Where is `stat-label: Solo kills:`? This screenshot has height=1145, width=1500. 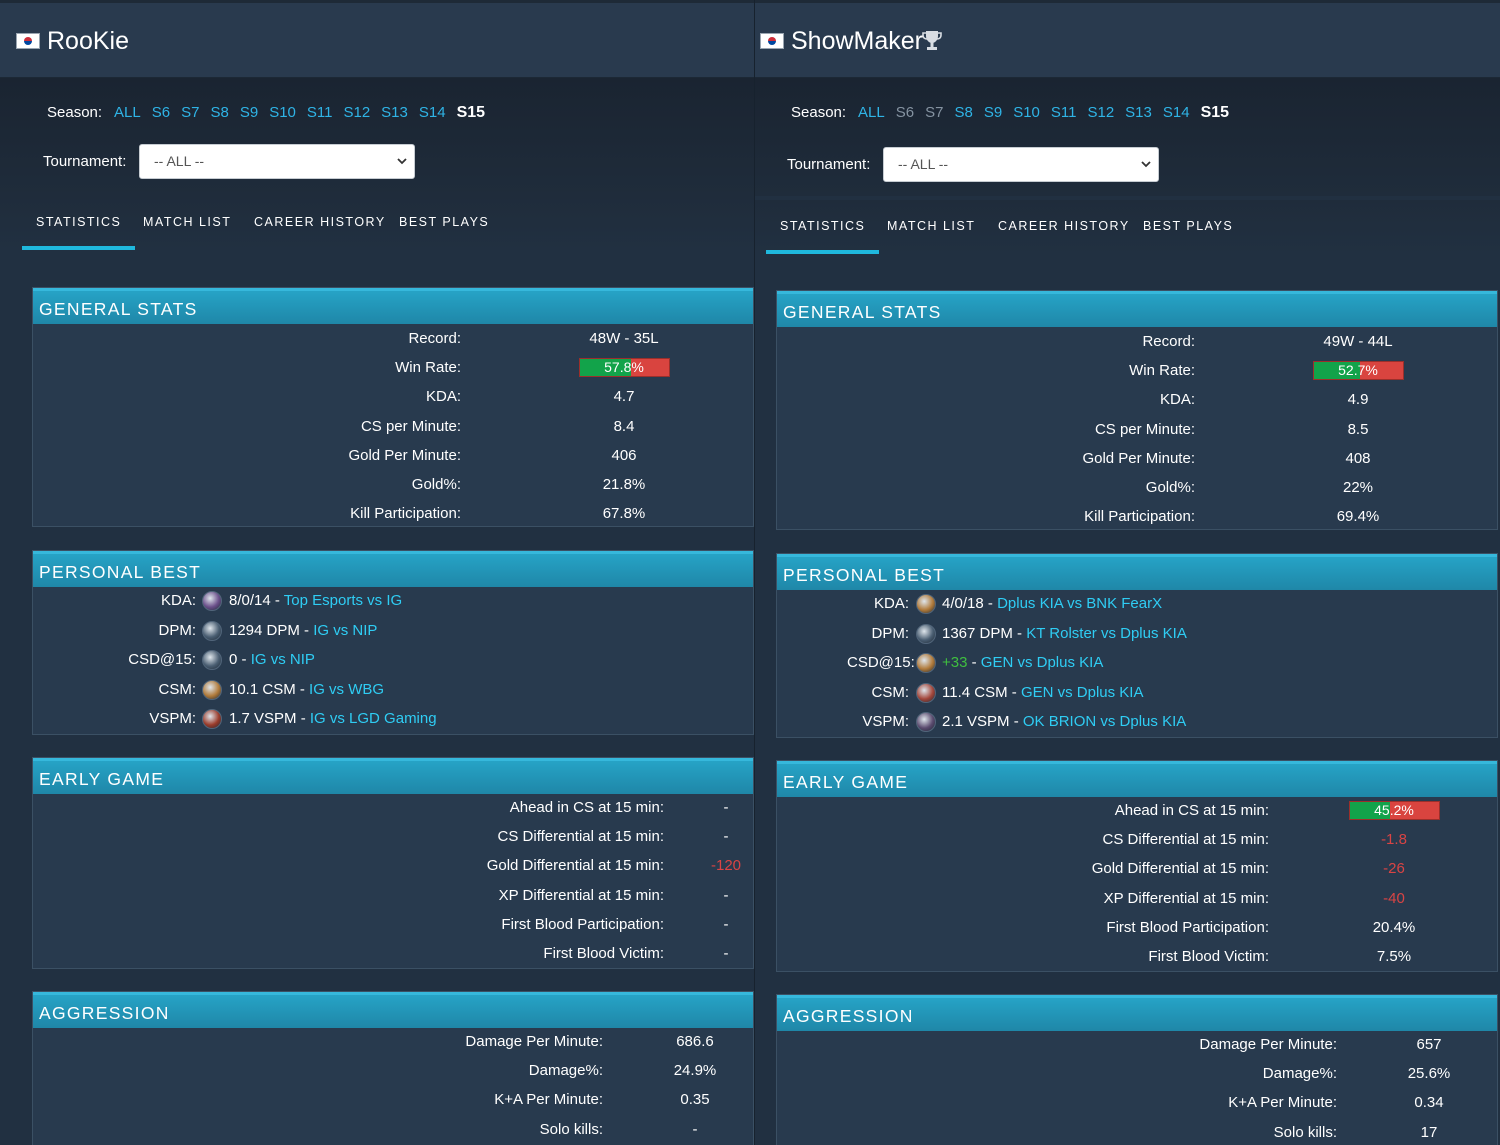
stat-label: Solo kills: is located at coordinates (1305, 1132).